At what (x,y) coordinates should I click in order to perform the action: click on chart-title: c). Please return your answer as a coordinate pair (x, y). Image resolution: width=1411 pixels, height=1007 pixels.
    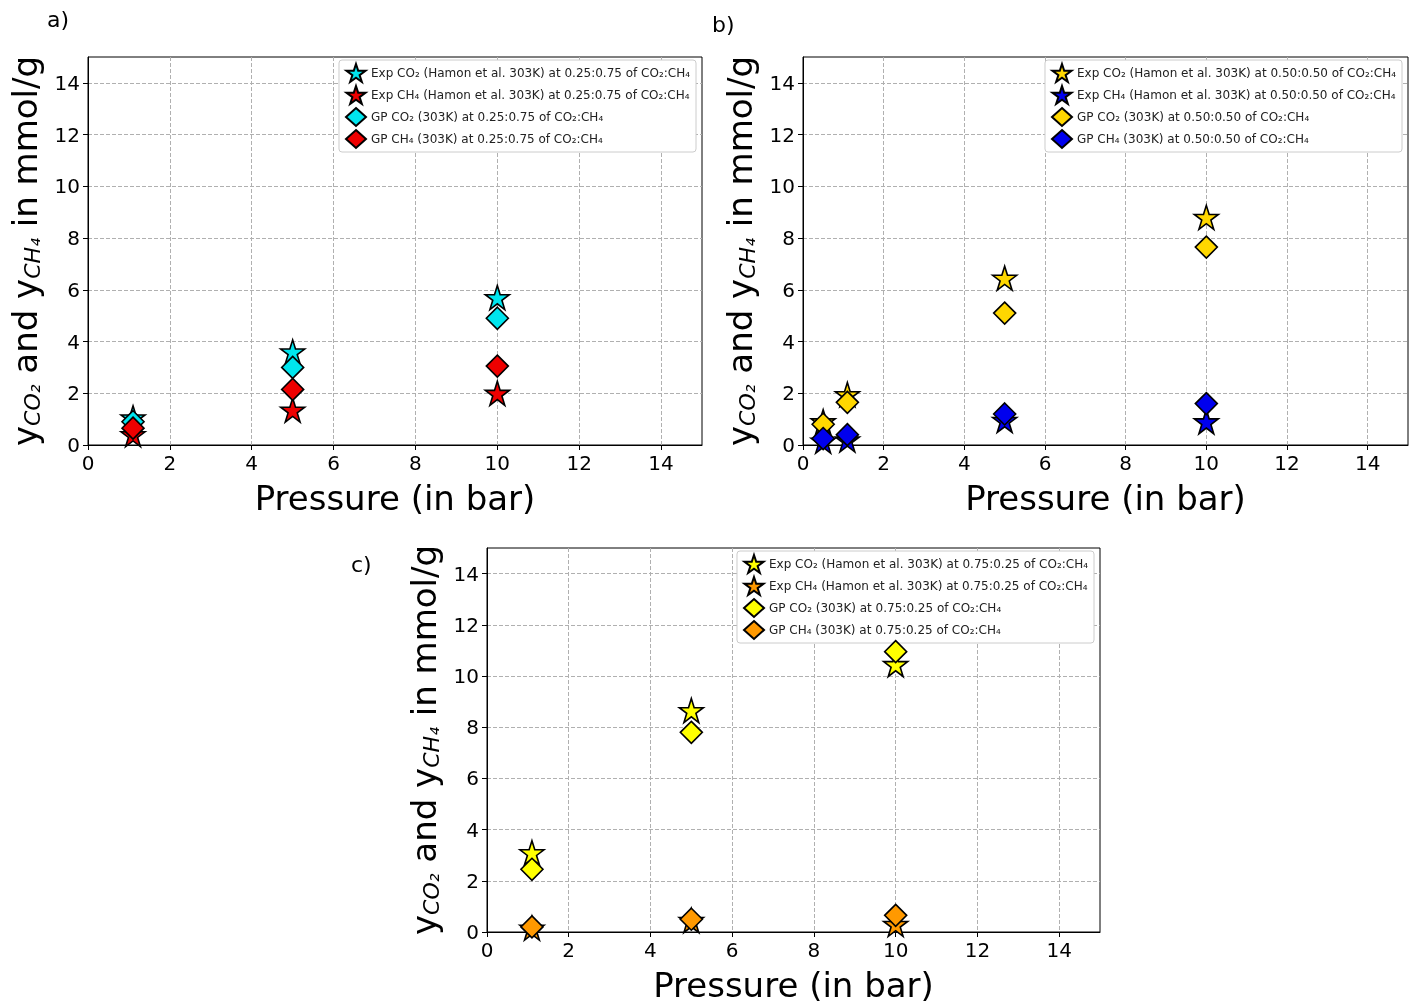
    Looking at the image, I should click on (361, 564).